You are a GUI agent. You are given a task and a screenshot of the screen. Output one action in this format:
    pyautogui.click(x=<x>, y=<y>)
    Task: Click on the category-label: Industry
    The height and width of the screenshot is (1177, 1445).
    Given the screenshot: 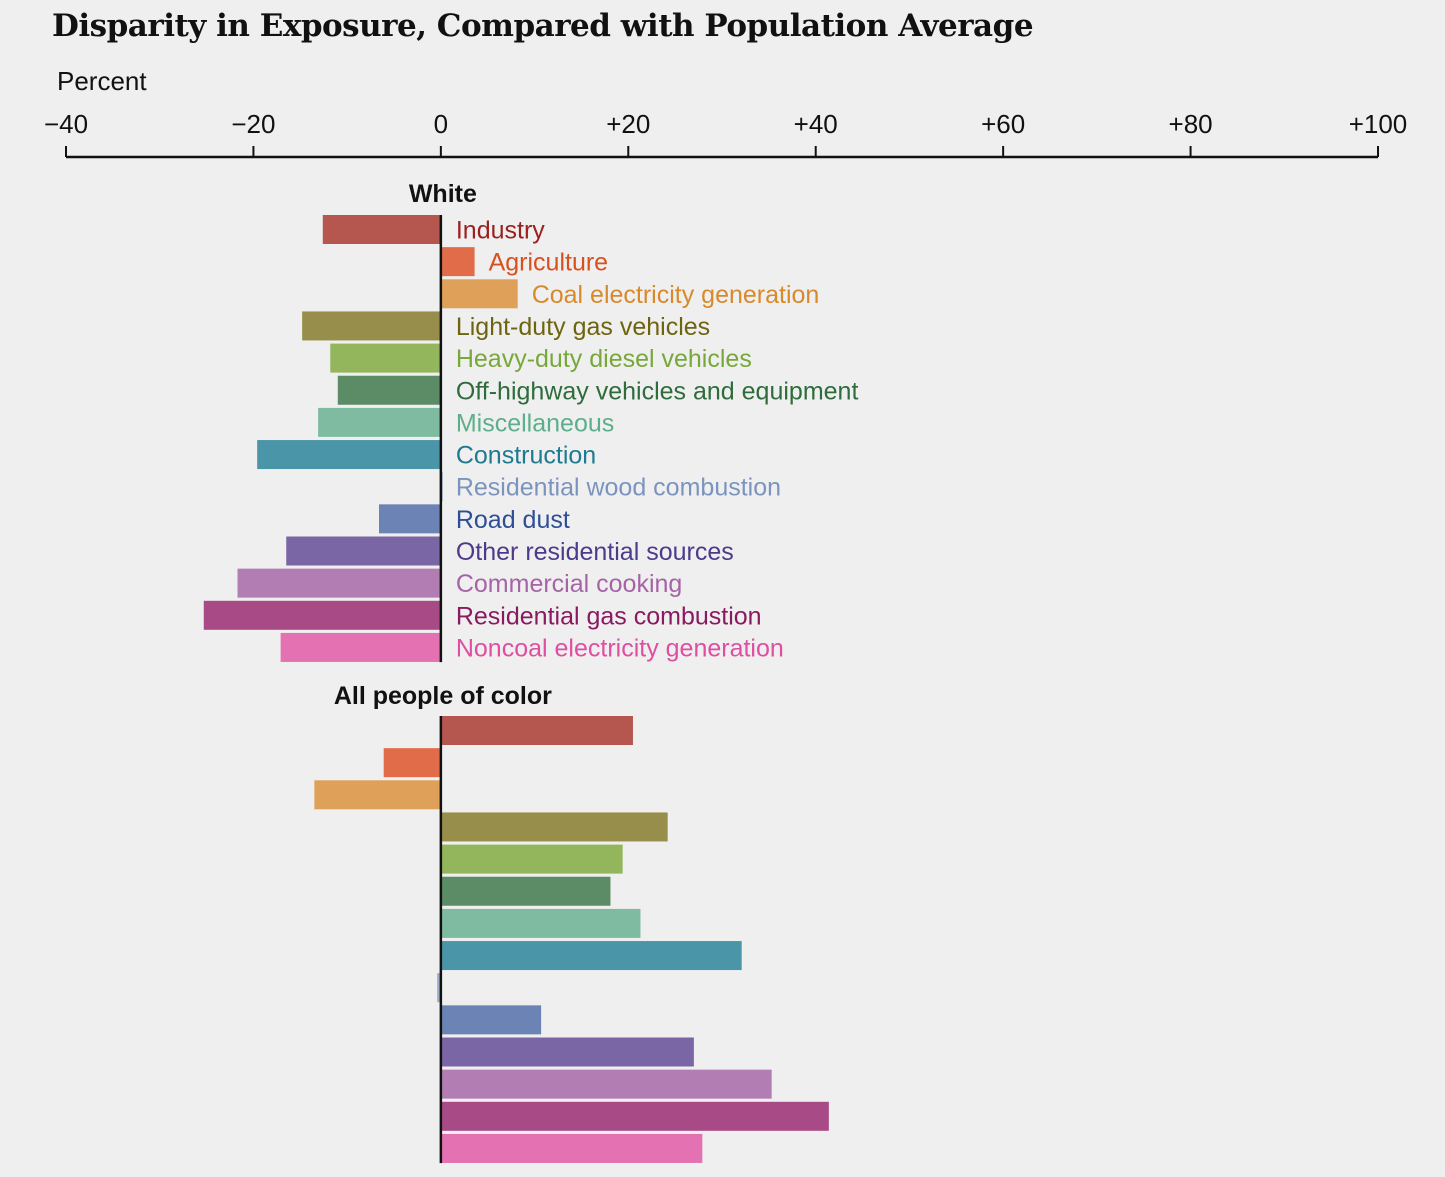 What is the action you would take?
    pyautogui.click(x=500, y=231)
    